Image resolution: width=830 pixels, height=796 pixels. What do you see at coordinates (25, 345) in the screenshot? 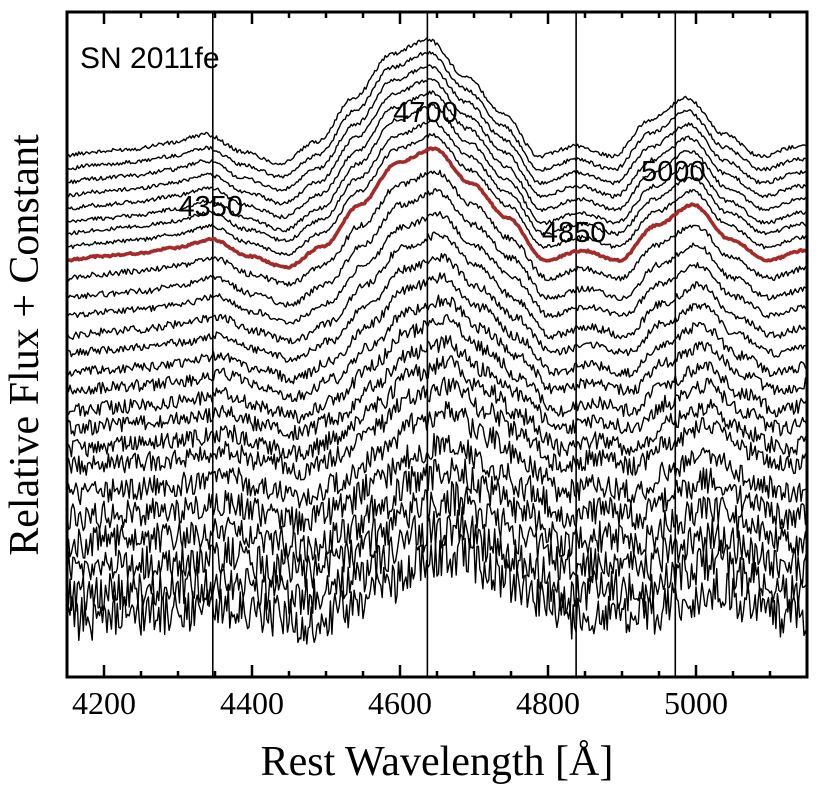
I see `y-axis-title: Relative Flux + Constant` at bounding box center [25, 345].